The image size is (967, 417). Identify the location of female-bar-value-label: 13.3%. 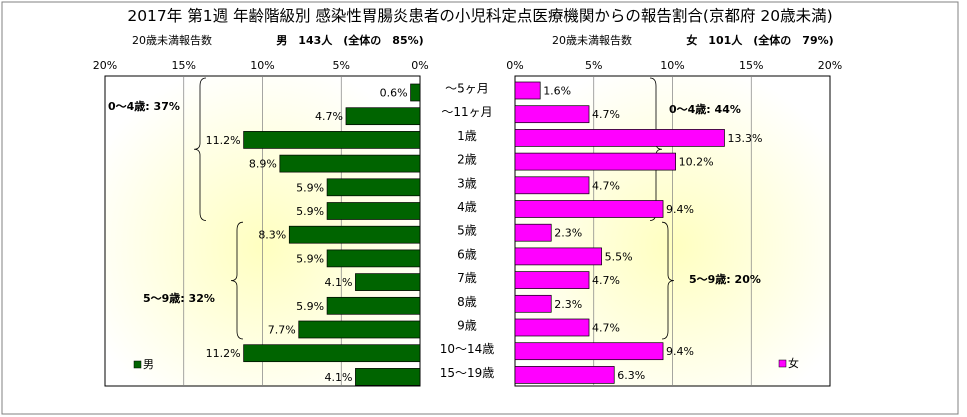
(744, 138).